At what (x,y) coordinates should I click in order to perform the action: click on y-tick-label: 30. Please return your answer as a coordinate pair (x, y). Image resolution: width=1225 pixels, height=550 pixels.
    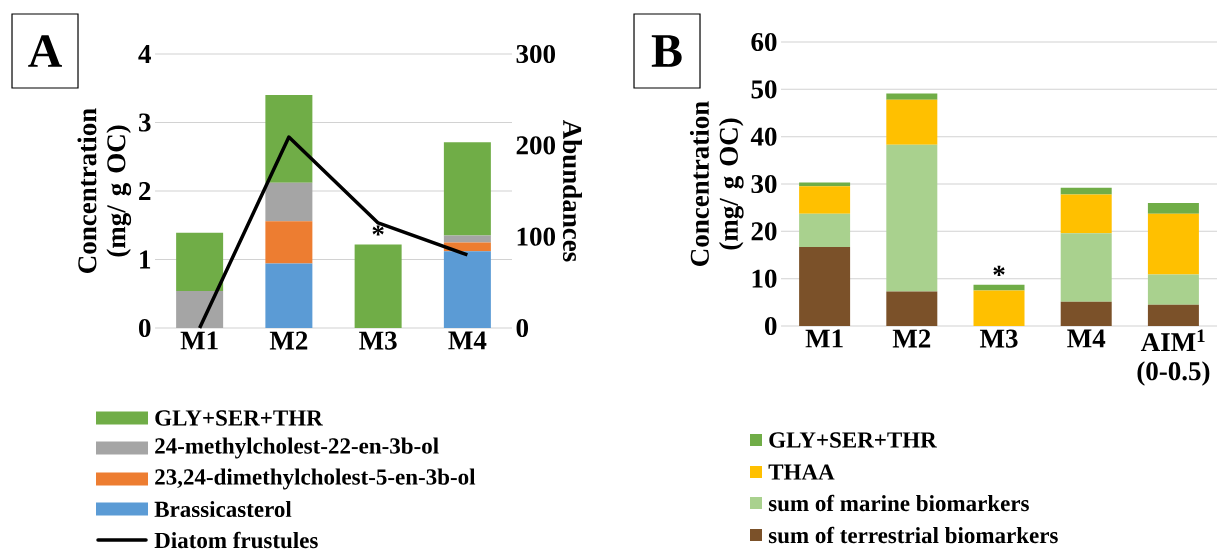
    Looking at the image, I should click on (764, 184).